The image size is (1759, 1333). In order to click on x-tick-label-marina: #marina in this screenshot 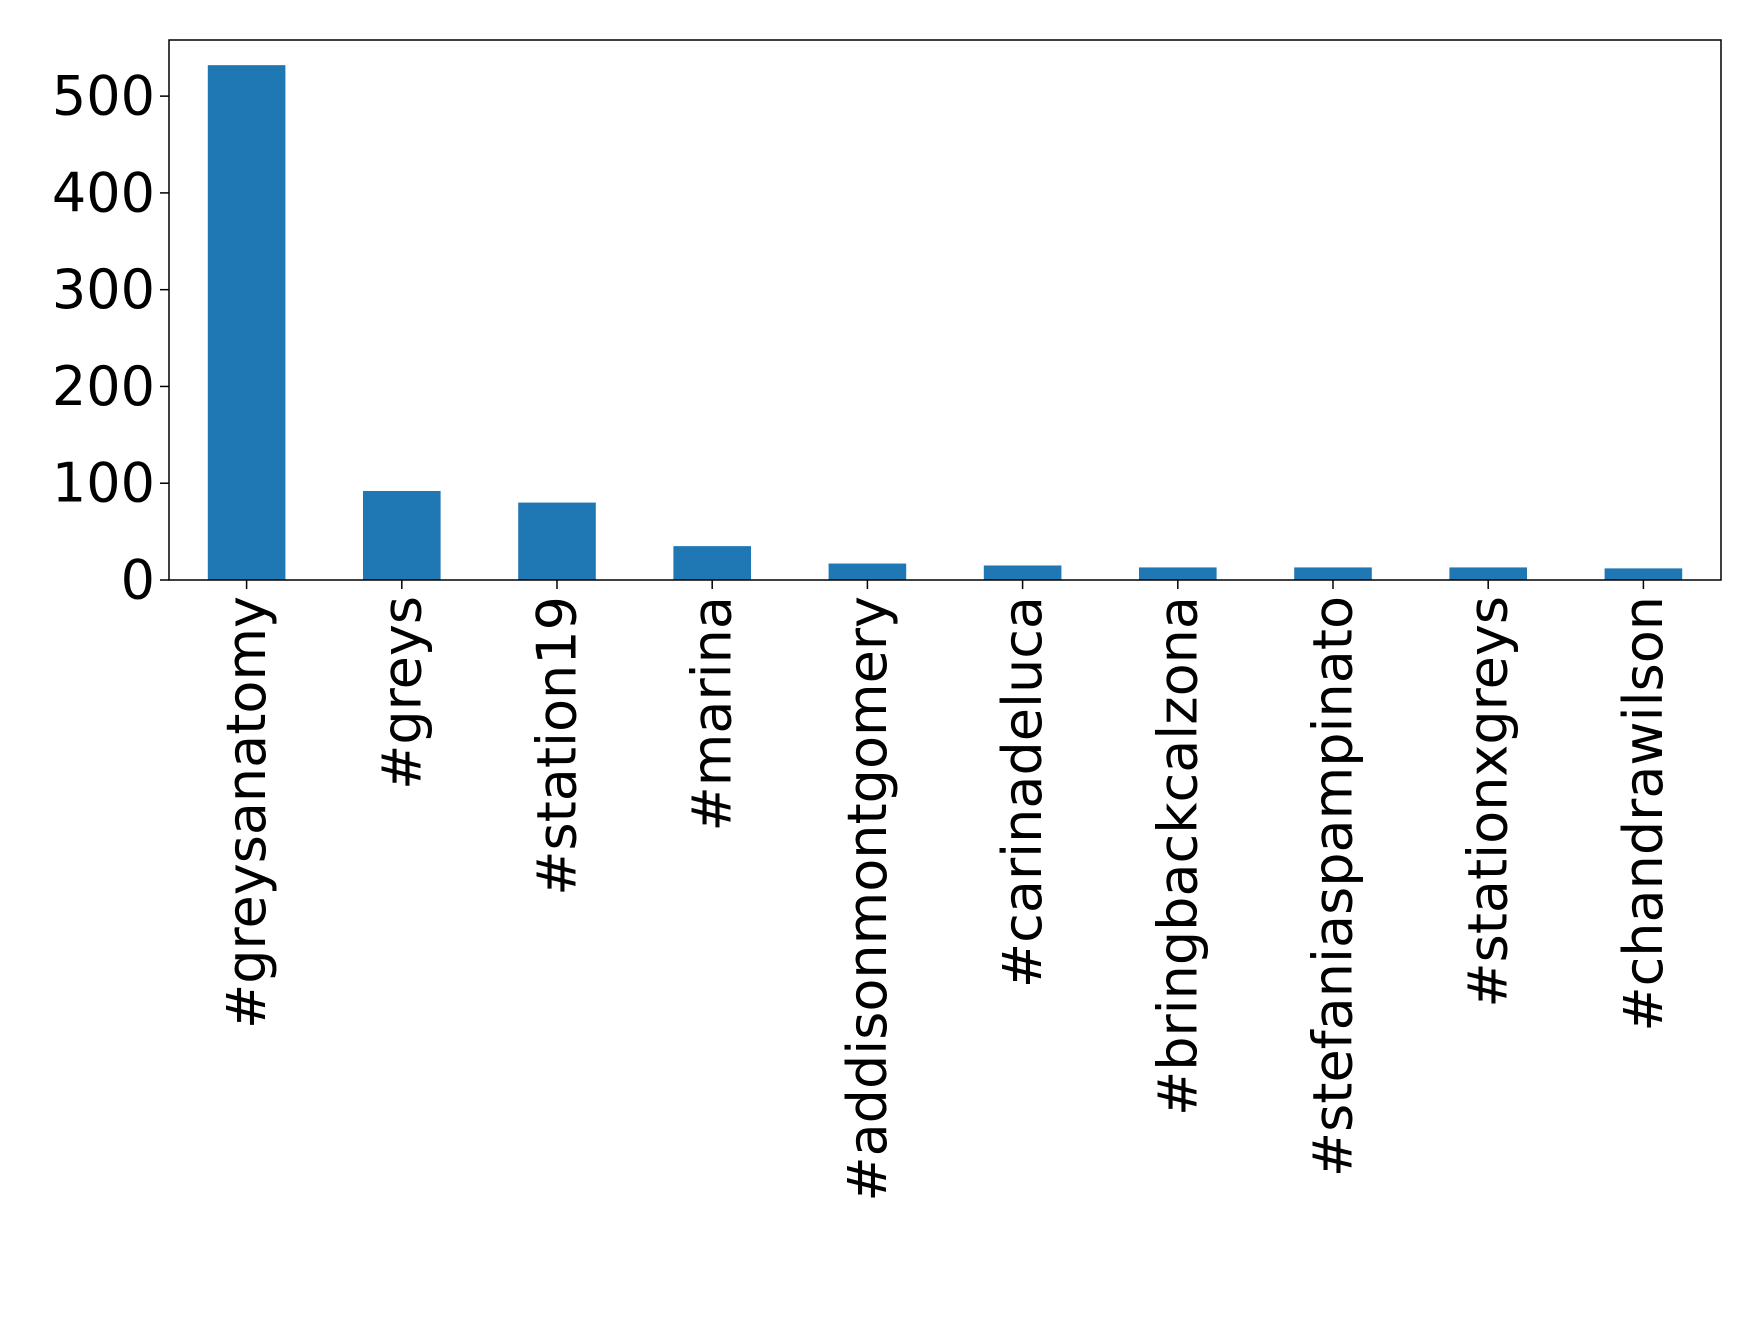, I will do `click(712, 713)`.